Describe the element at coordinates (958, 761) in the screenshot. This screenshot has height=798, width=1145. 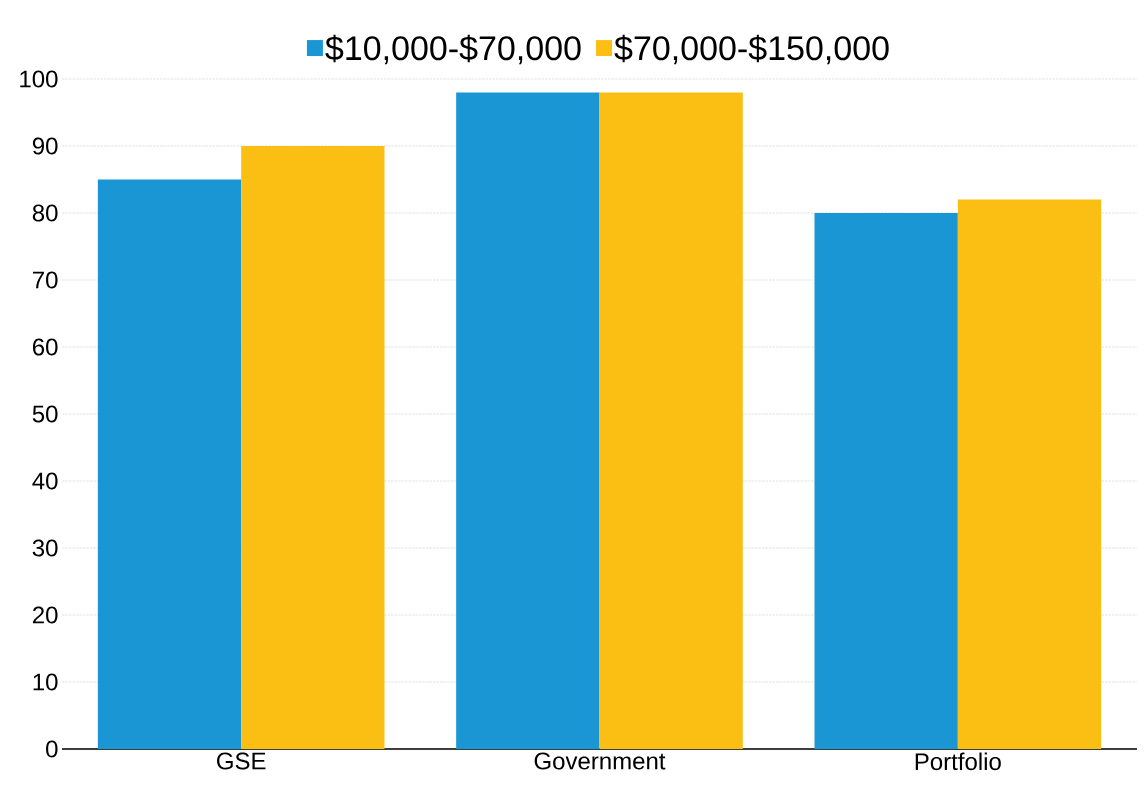
I see `x-tick-label: Portfolio` at that location.